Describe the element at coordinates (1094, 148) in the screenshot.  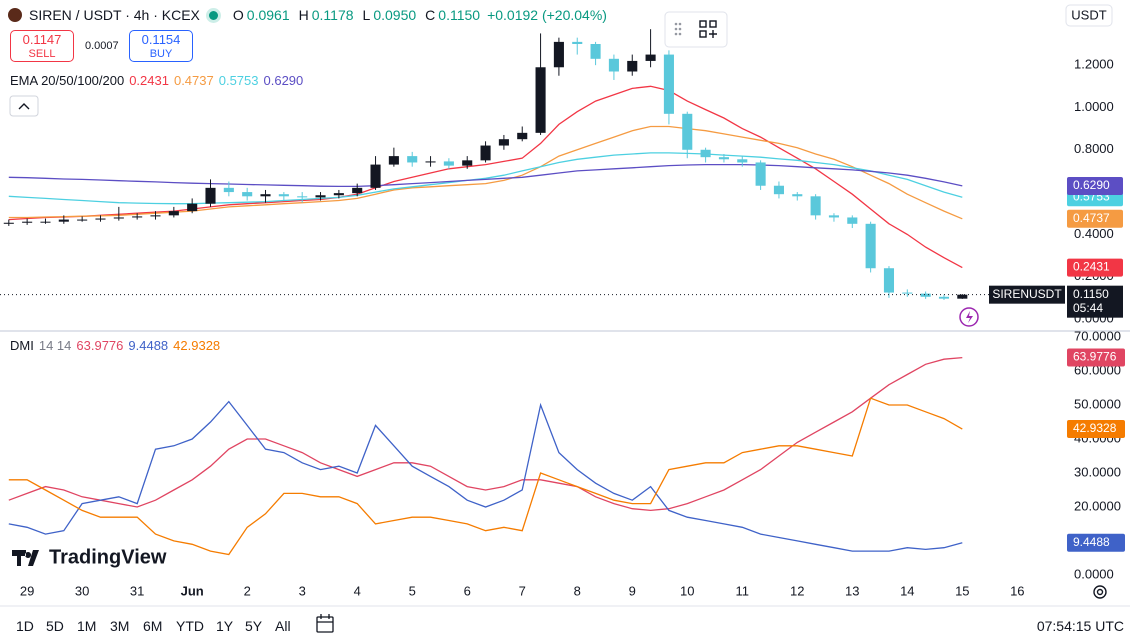
I see `y-tick-label: 0.8000` at that location.